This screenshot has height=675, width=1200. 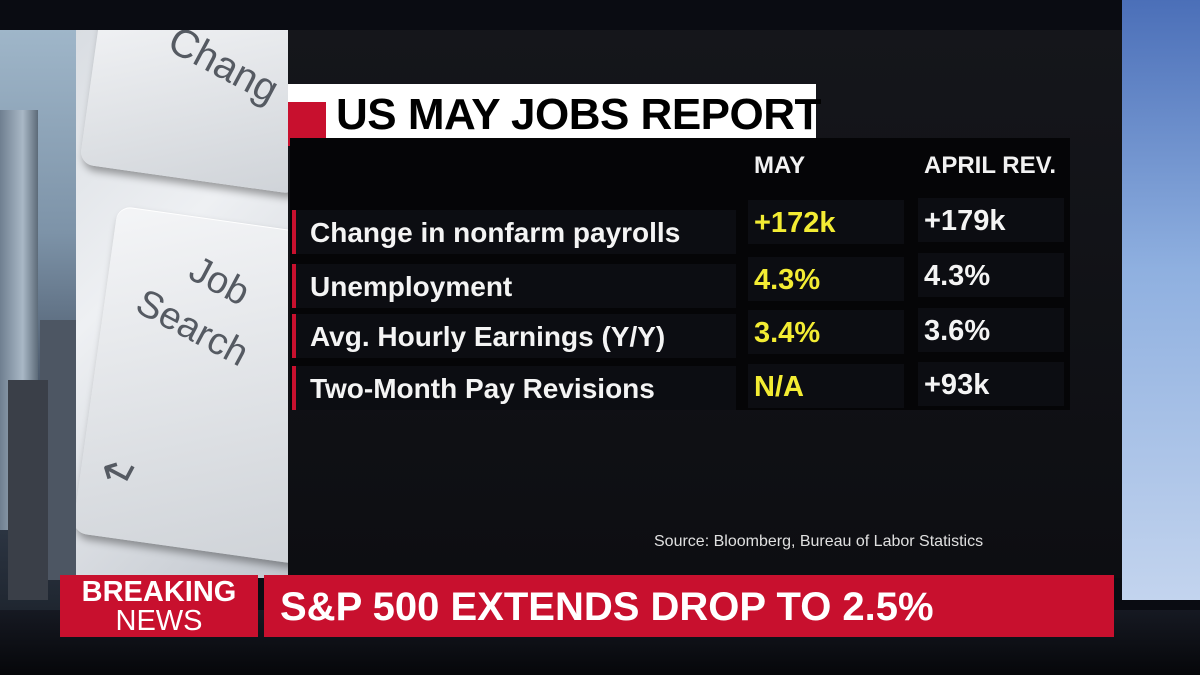 What do you see at coordinates (957, 385) in the screenshot?
I see `april-value: +93k` at bounding box center [957, 385].